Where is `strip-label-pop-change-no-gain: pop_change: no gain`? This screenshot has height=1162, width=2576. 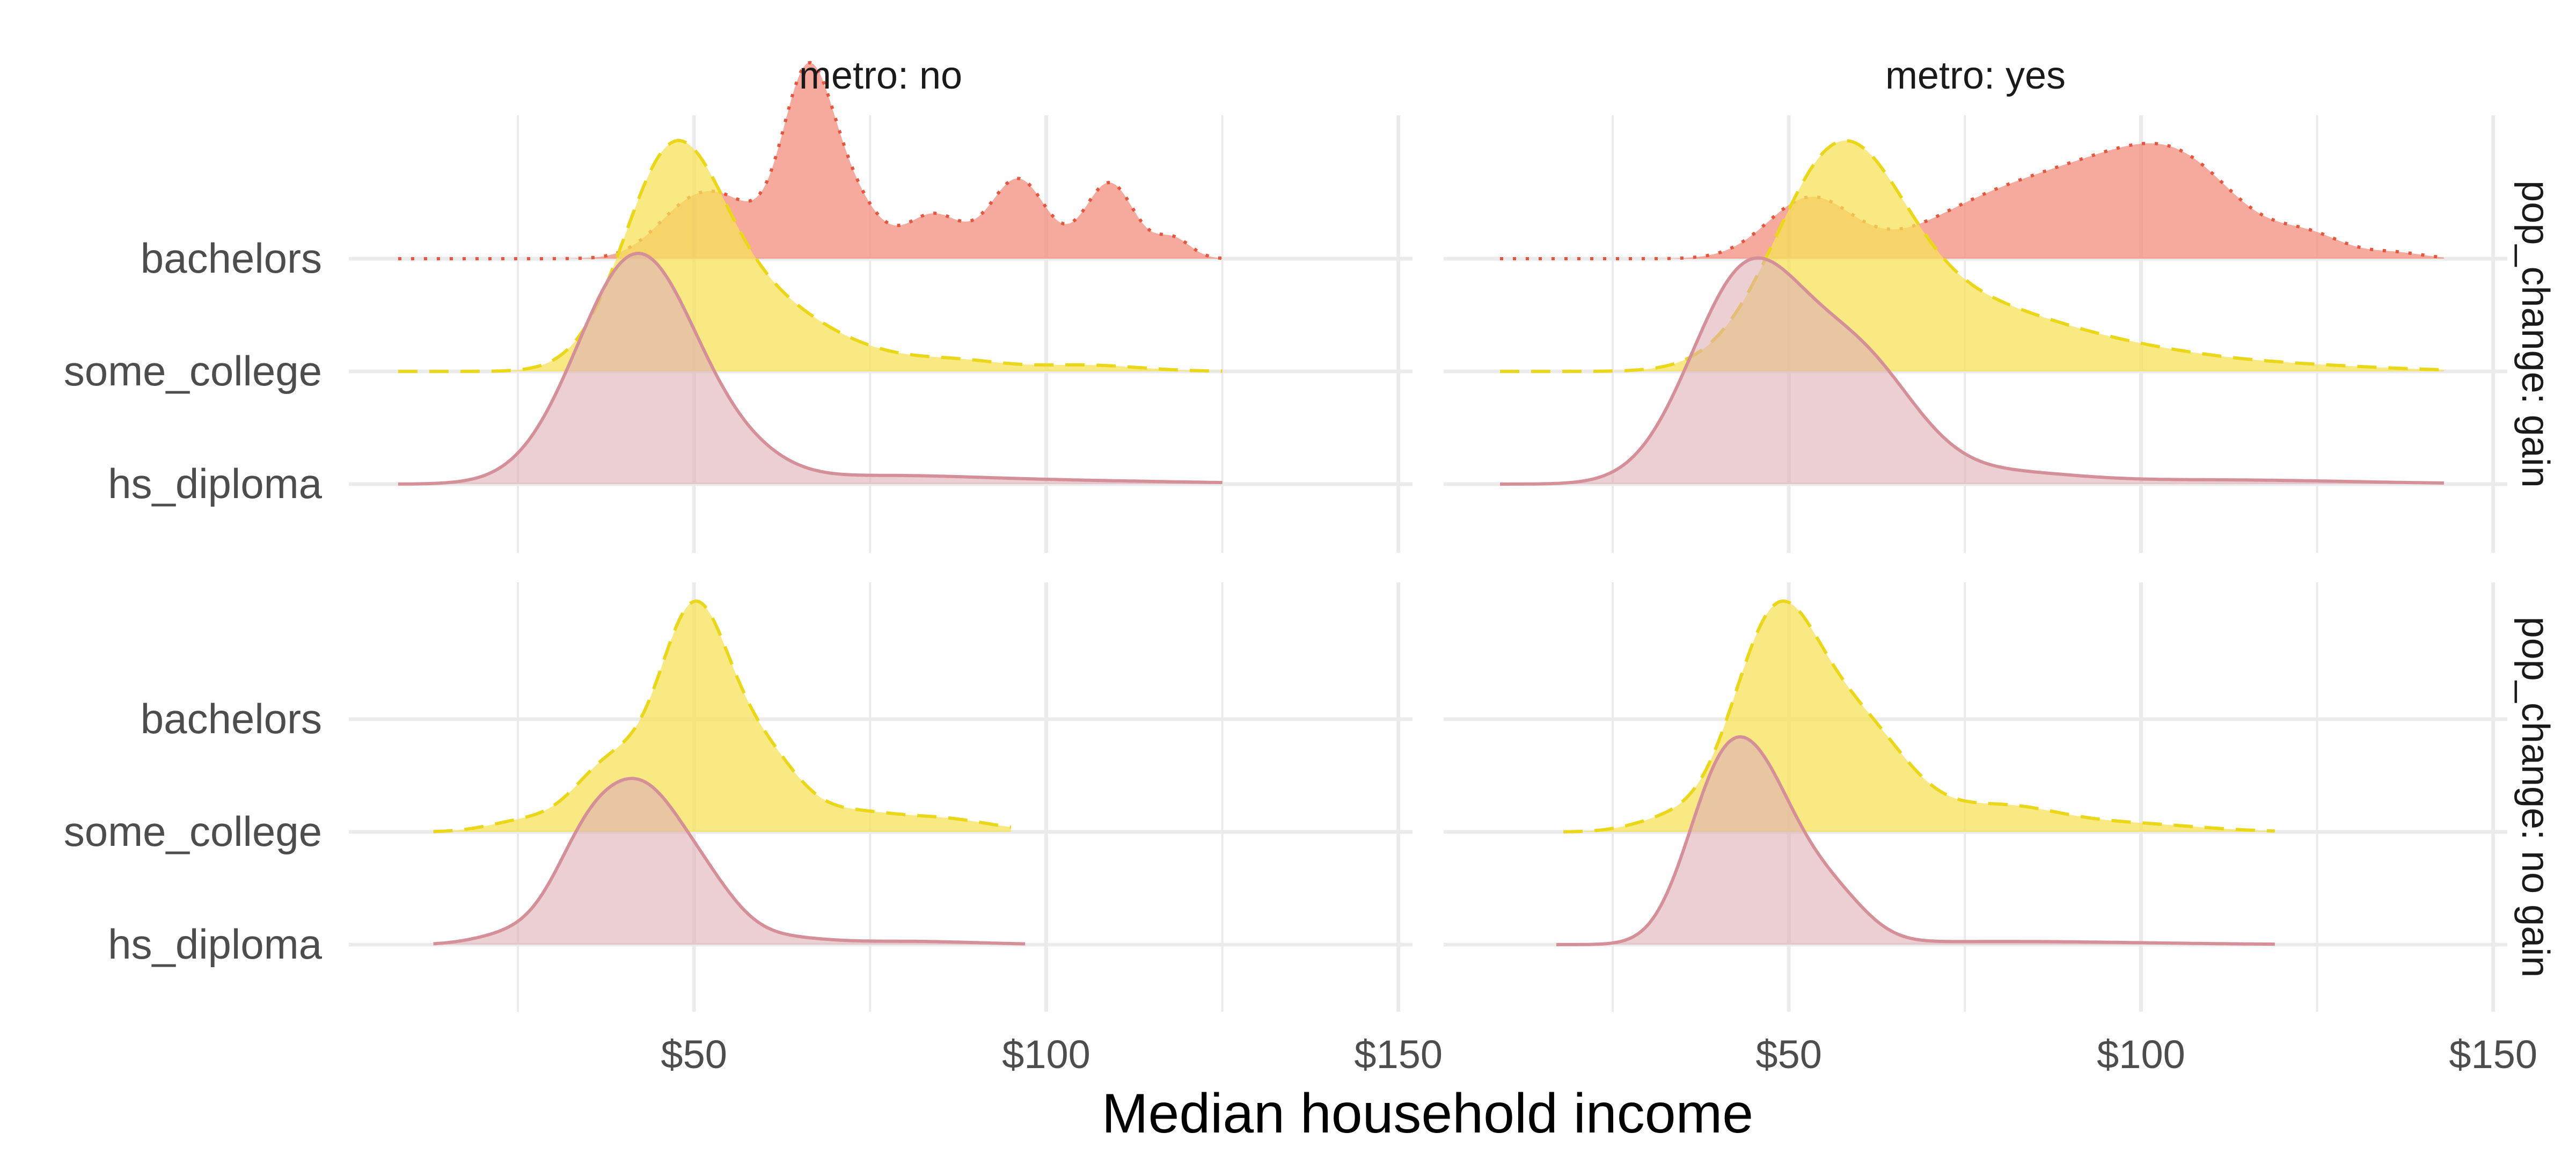 strip-label-pop-change-no-gain: pop_change: no gain is located at coordinates (2535, 797).